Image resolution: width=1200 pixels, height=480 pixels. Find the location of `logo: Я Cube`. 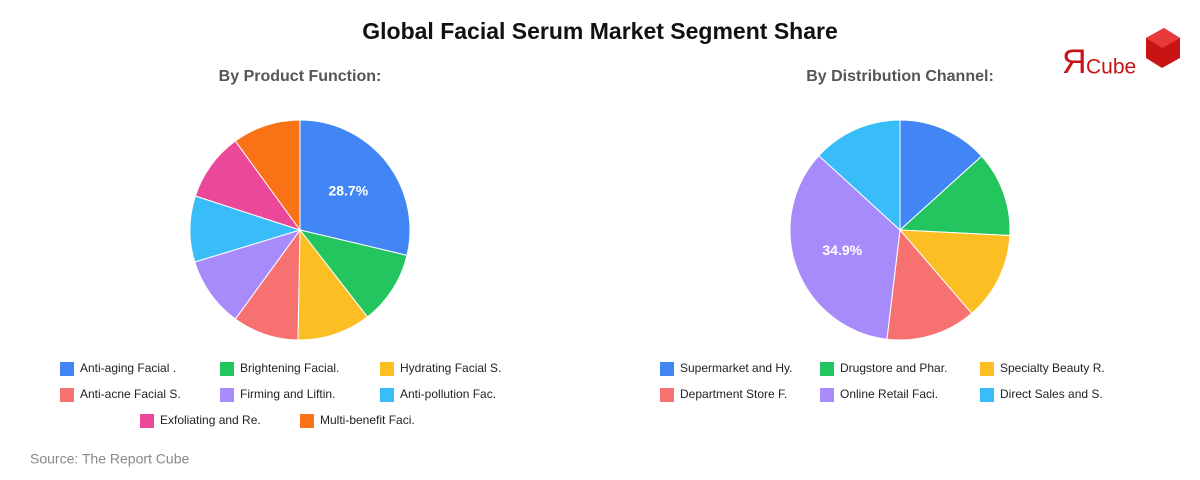

logo: Я Cube is located at coordinates (1121, 54).